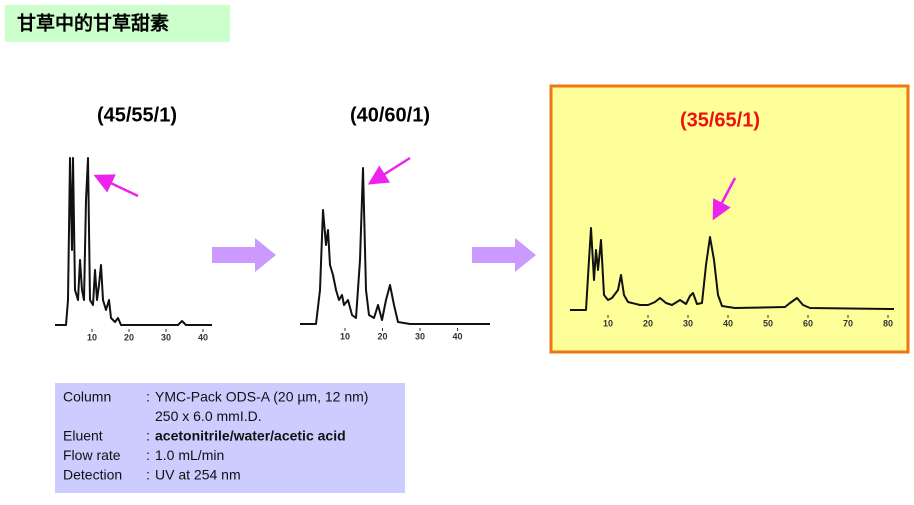 Image resolution: width=914 pixels, height=505 pixels. Describe the element at coordinates (83, 436) in the screenshot. I see `condition-name: Eluent` at that location.